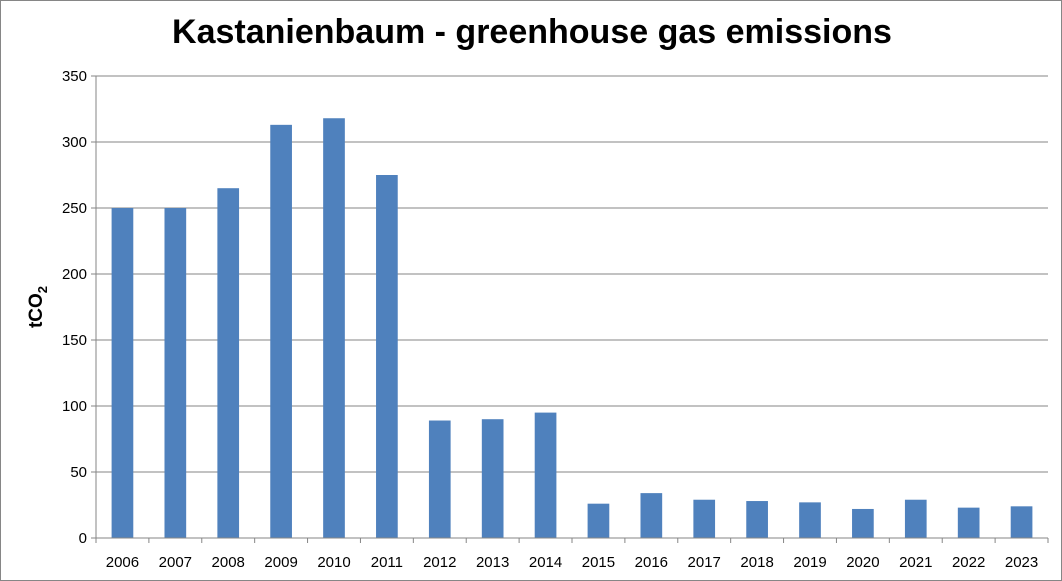  I want to click on x-tick-label: 2015, so click(598, 562).